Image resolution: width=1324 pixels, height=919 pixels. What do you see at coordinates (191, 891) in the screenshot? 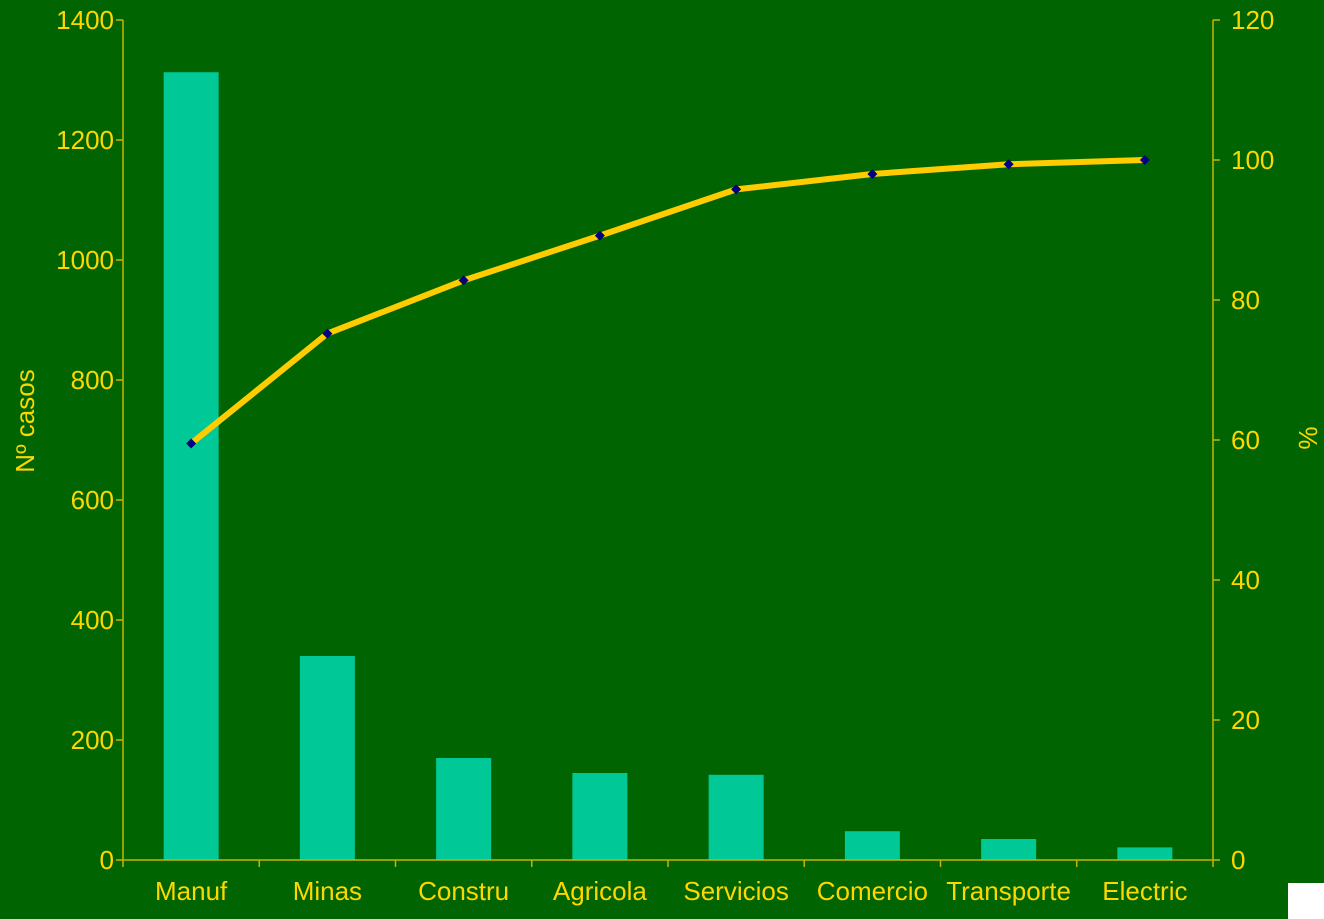
I see `x-tick-label: Manuf` at bounding box center [191, 891].